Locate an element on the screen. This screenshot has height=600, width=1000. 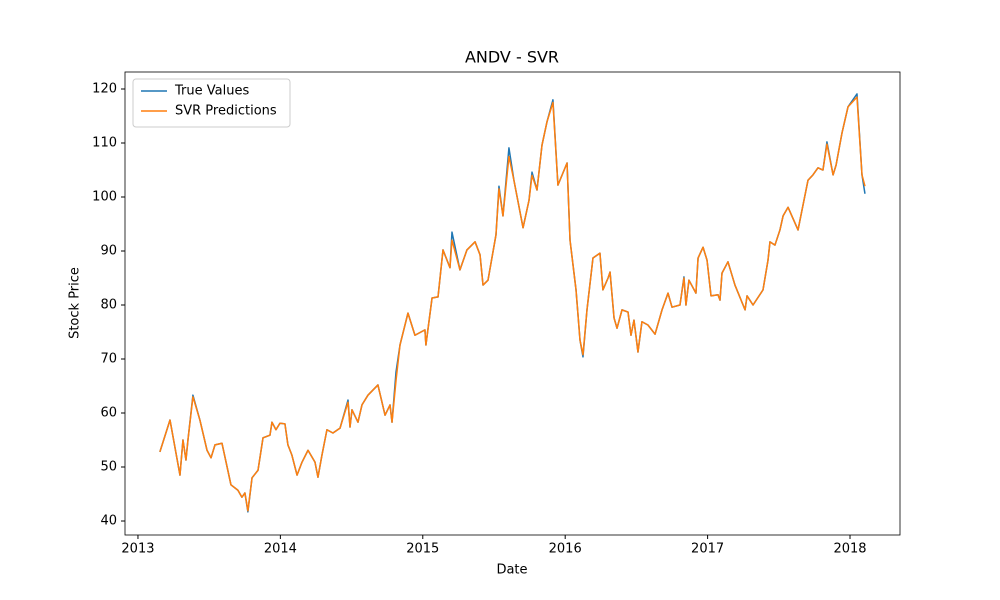
legend-label: SVR Predictions is located at coordinates (226, 111).